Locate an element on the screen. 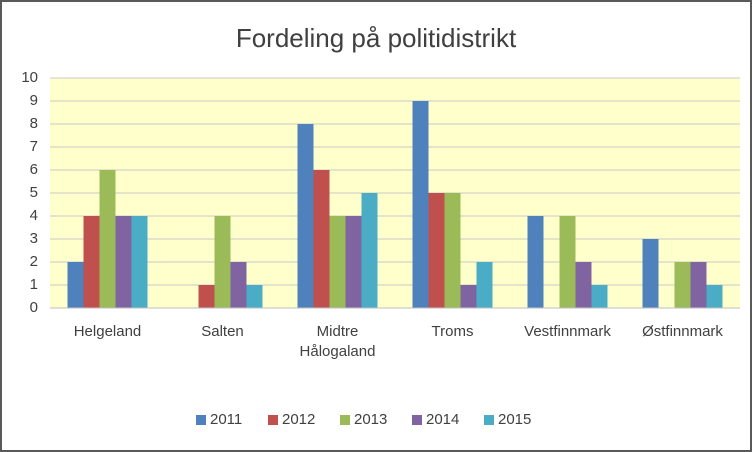 The image size is (752, 452). legend-label: 2013 is located at coordinates (370, 419).